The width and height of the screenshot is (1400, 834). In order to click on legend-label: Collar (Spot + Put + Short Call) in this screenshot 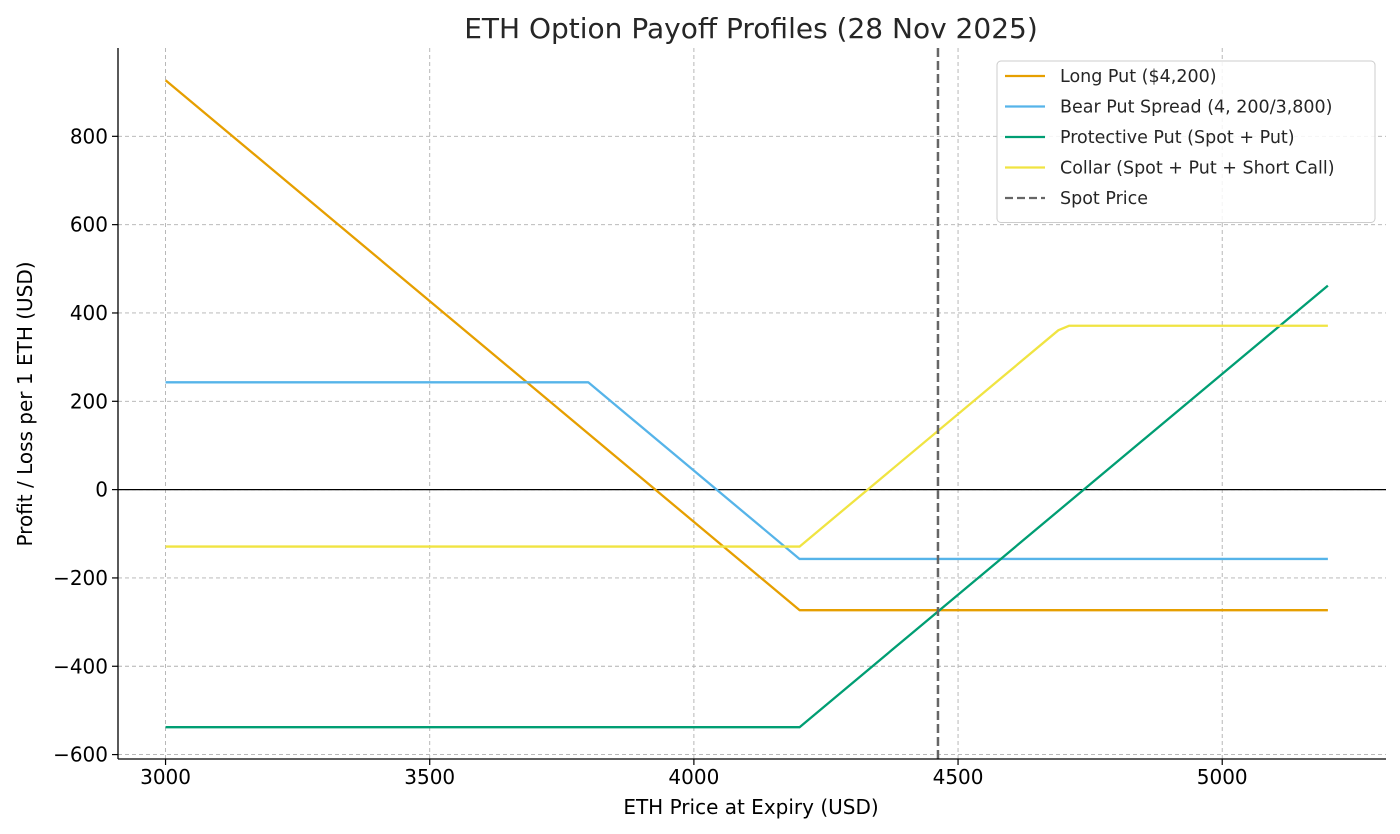, I will do `click(1197, 169)`.